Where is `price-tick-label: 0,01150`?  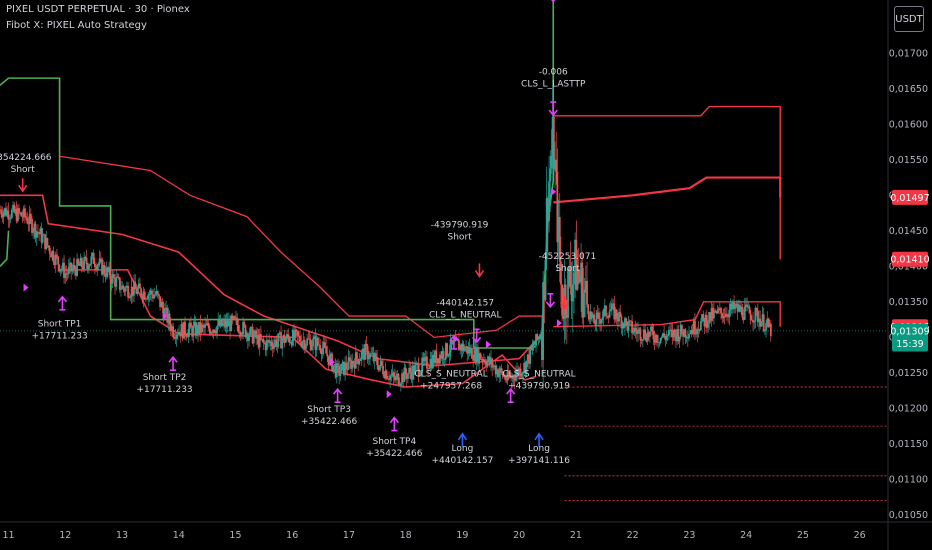 price-tick-label: 0,01150 is located at coordinates (908, 444).